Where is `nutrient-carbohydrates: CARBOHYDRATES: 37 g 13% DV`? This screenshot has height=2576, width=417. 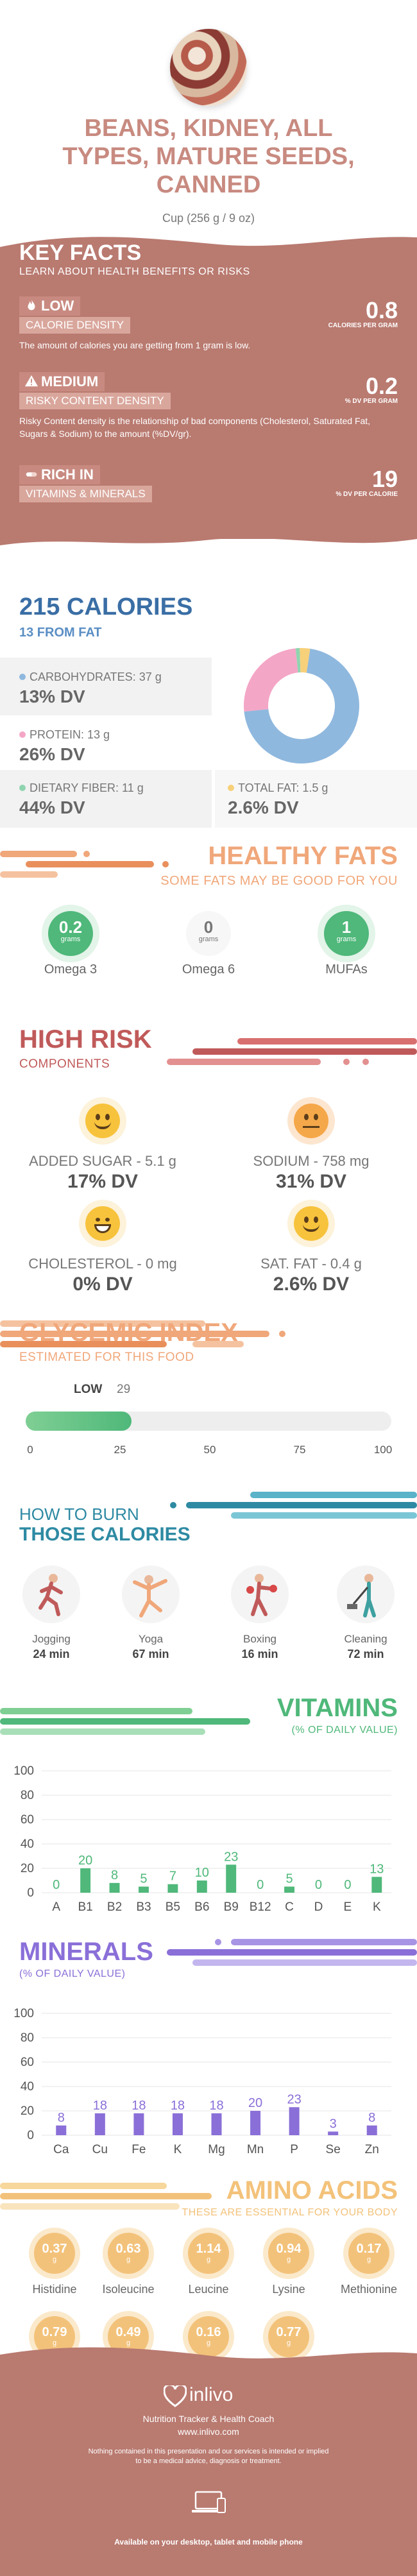 nutrient-carbohydrates: CARBOHYDRATES: 37 g 13% DV is located at coordinates (90, 688).